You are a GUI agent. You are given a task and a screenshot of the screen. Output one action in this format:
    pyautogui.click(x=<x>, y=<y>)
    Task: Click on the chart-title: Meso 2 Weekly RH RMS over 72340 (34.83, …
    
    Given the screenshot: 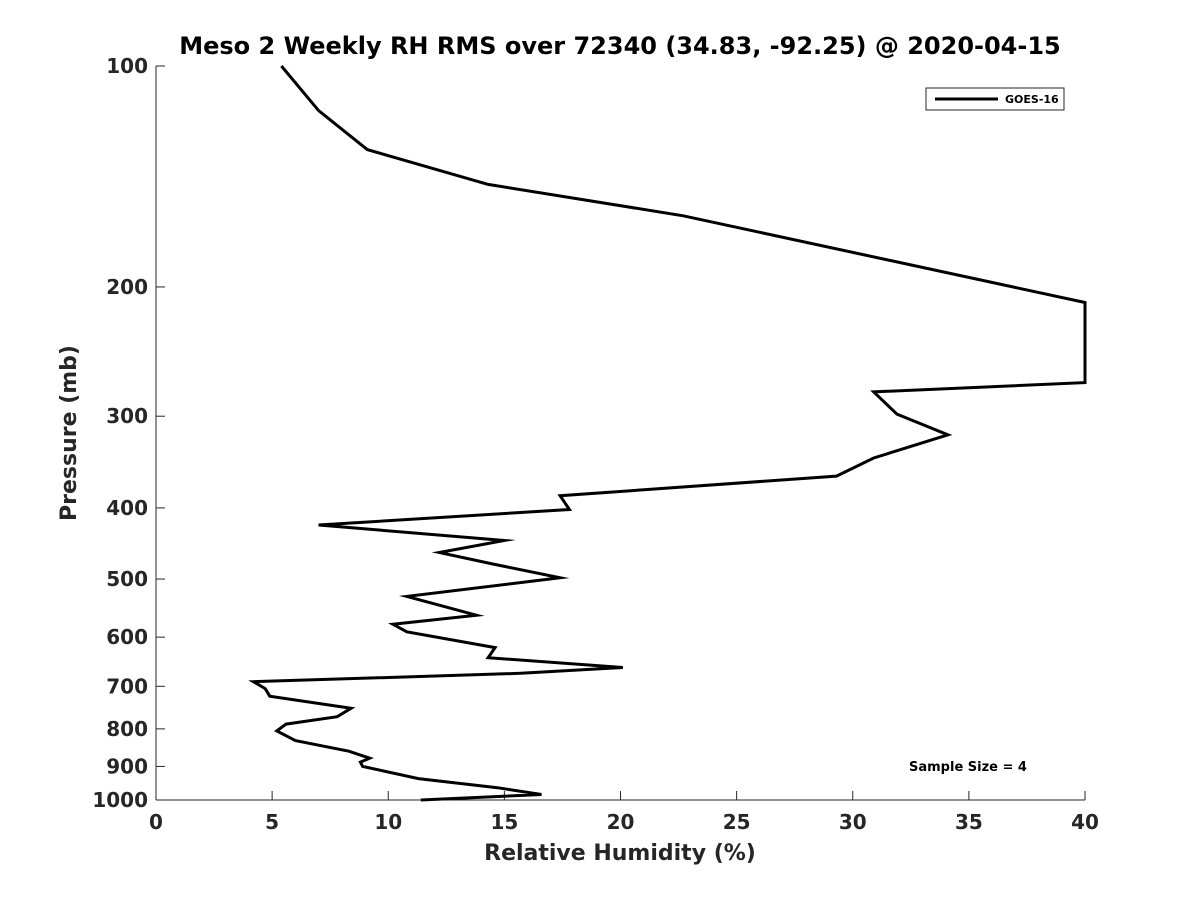 What is the action you would take?
    pyautogui.click(x=620, y=46)
    